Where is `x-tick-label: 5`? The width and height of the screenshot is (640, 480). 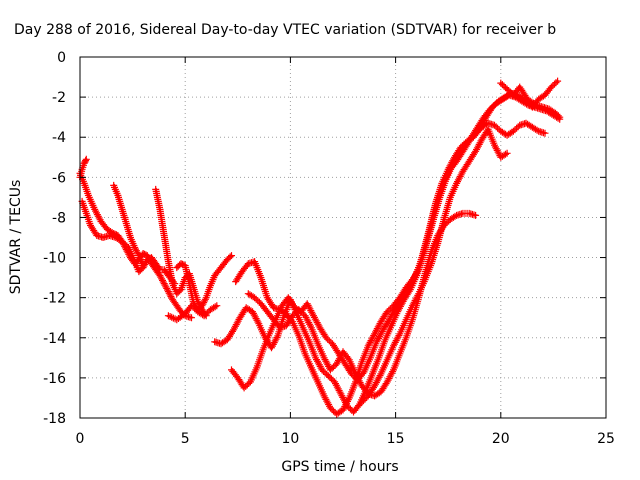
x-tick-label: 5 is located at coordinates (185, 439).